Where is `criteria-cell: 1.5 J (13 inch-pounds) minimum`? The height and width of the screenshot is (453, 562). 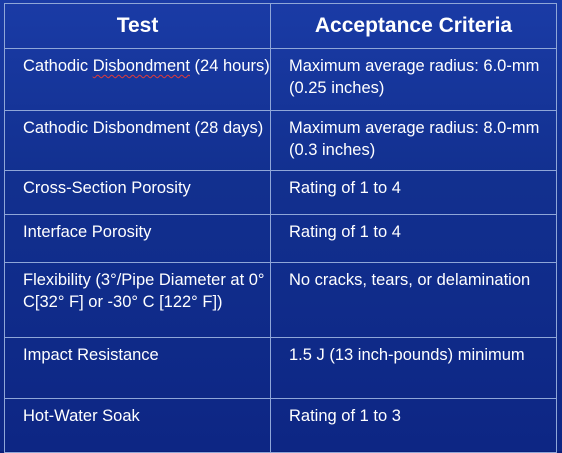
criteria-cell: 1.5 J (13 inch-pounds) minimum is located at coordinates (413, 368).